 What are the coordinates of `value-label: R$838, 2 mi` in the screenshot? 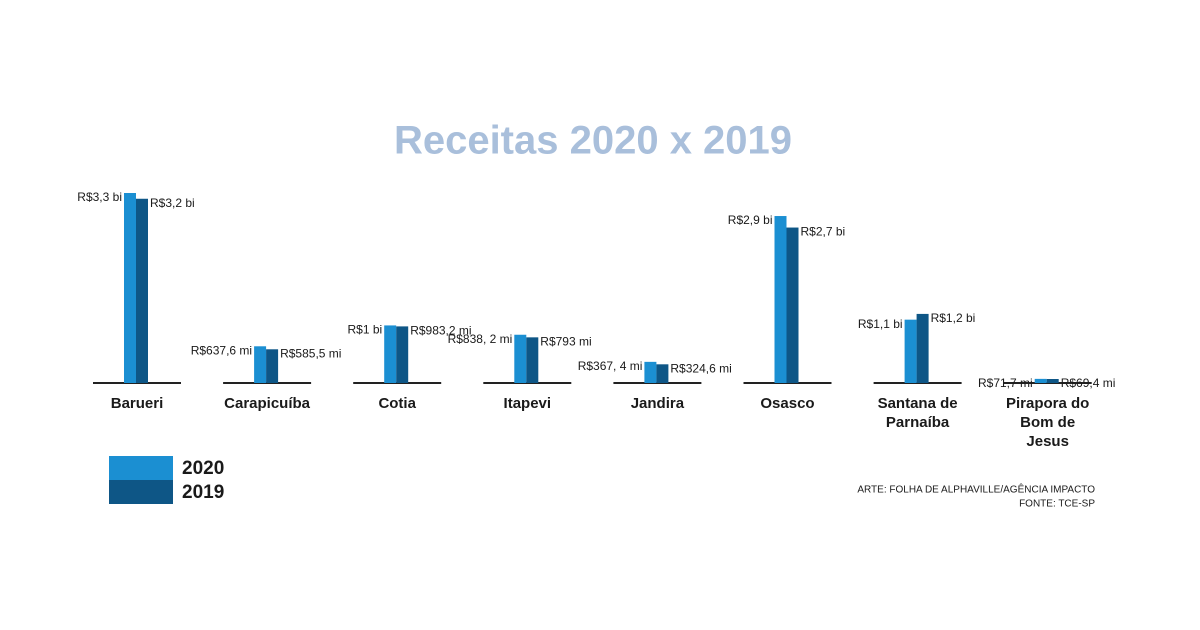 It's located at (480, 339).